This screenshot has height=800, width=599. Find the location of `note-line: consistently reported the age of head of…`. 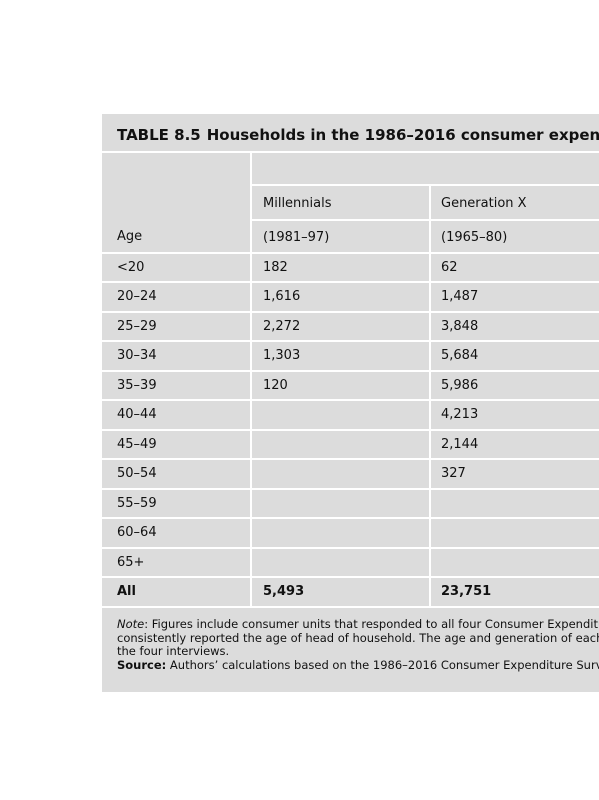

note-line: consistently reported the age of head of… is located at coordinates (358, 637).